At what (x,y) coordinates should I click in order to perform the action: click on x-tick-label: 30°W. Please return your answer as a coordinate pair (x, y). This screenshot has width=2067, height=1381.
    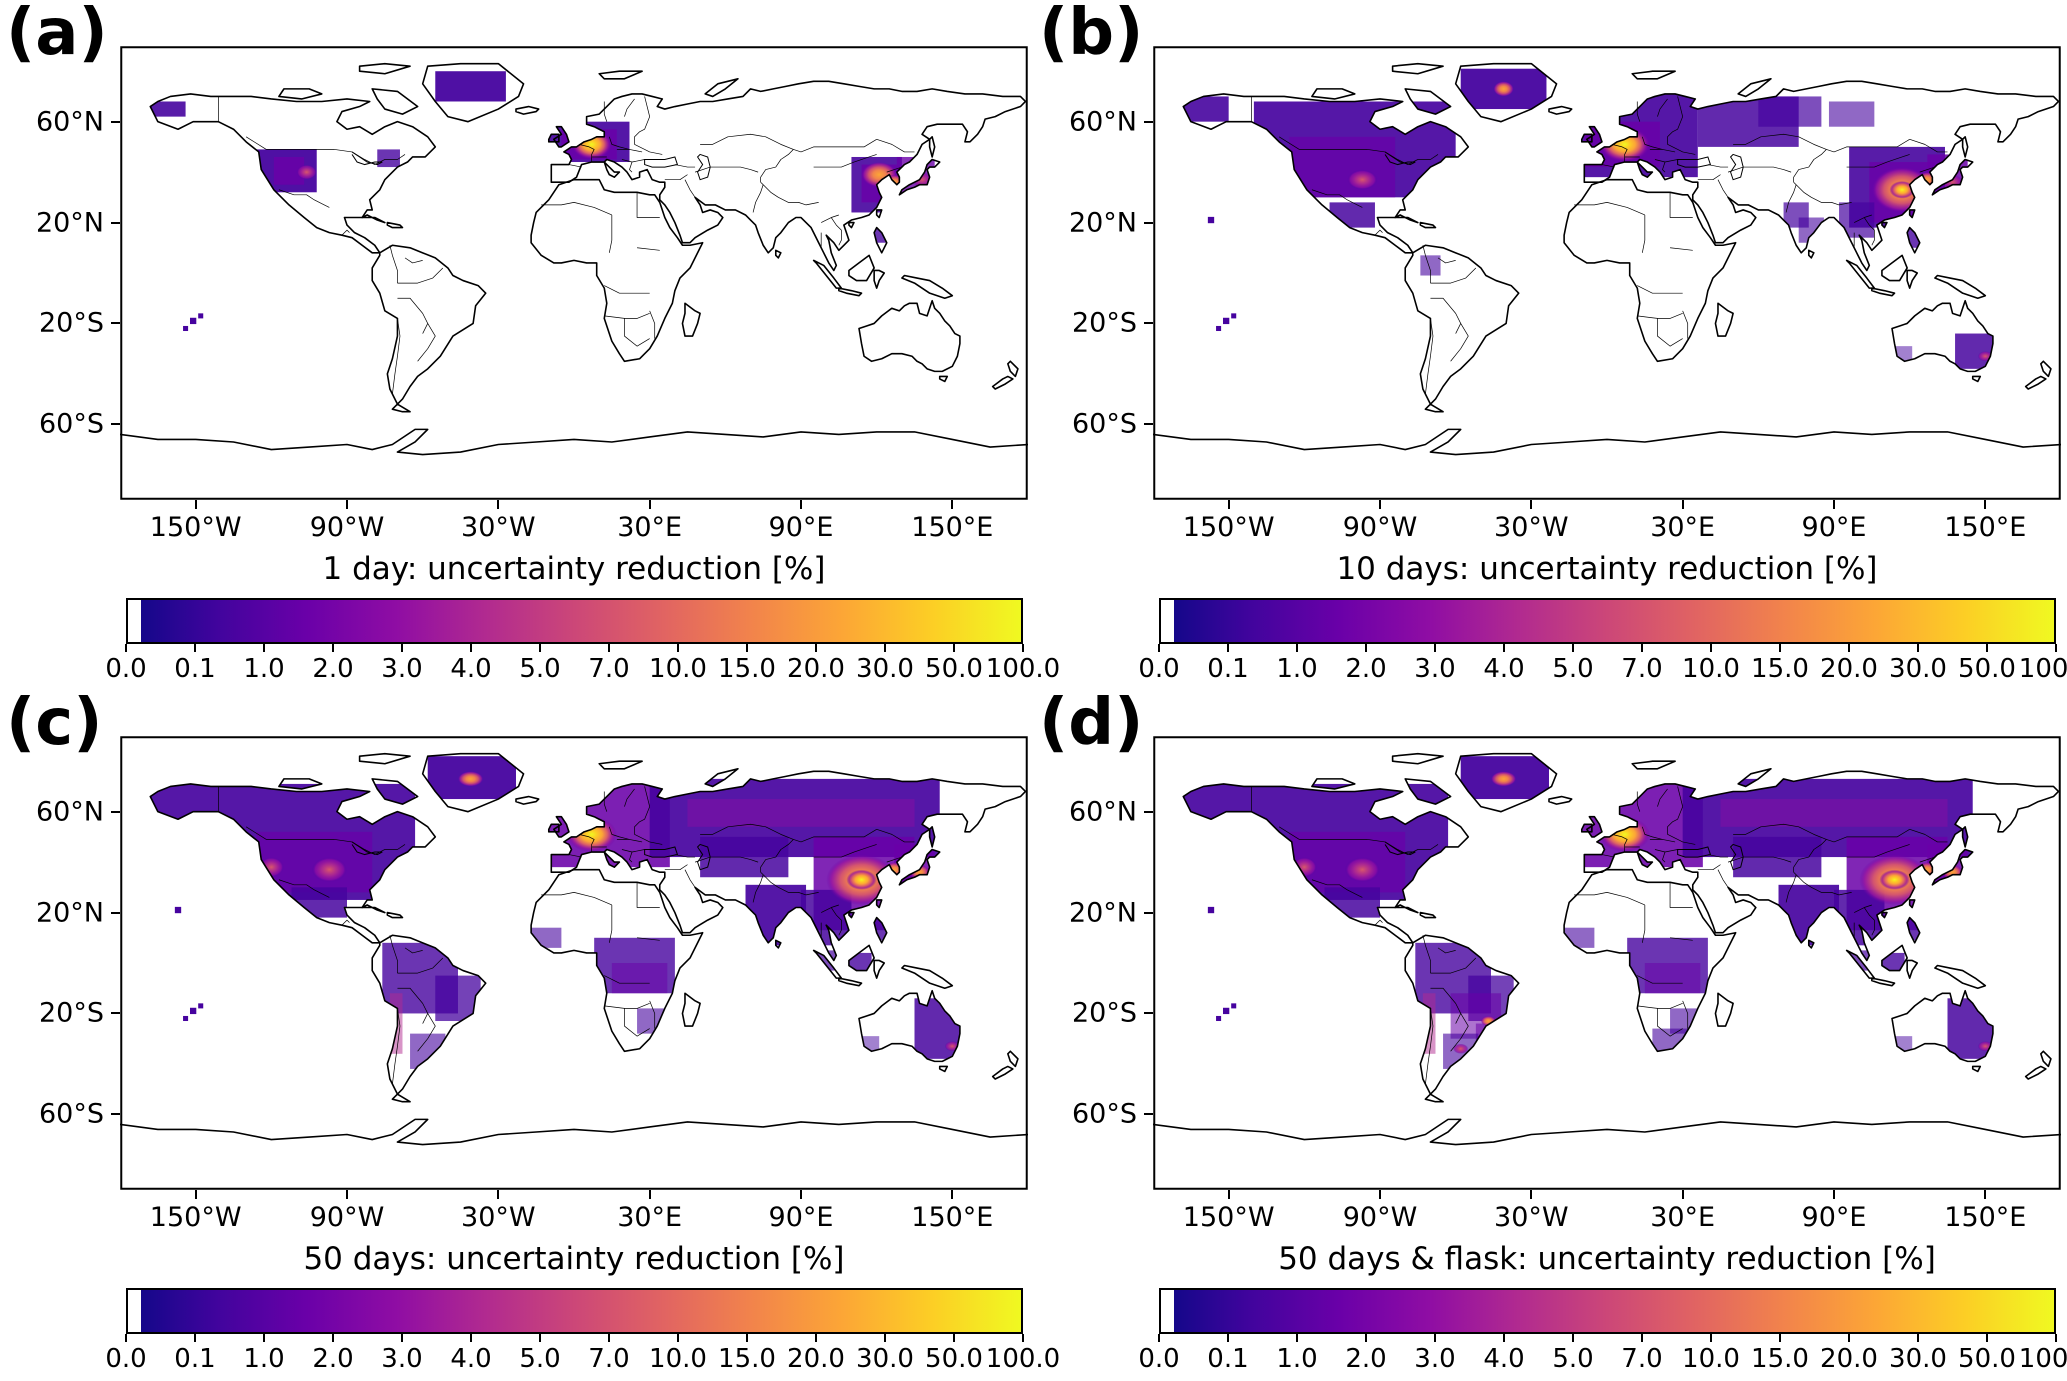
    Looking at the image, I should click on (498, 1217).